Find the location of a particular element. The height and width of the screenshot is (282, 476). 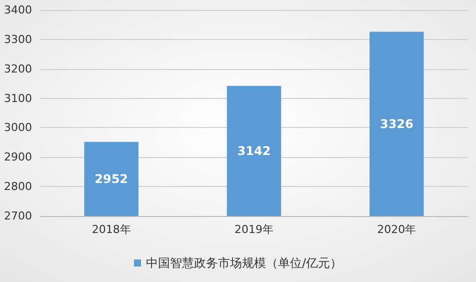

y-tick-label: 3400 is located at coordinates (18, 10).